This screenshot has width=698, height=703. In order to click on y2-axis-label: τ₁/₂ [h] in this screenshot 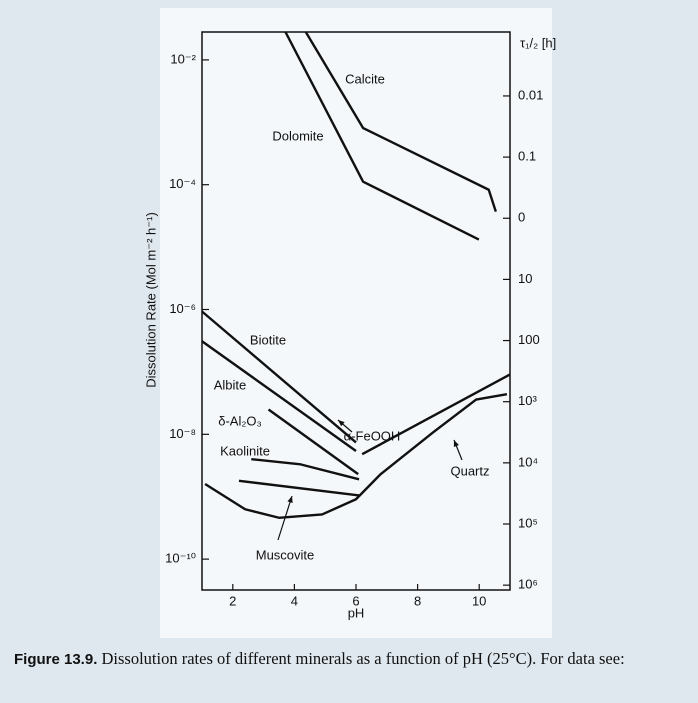, I will do `click(538, 42)`.